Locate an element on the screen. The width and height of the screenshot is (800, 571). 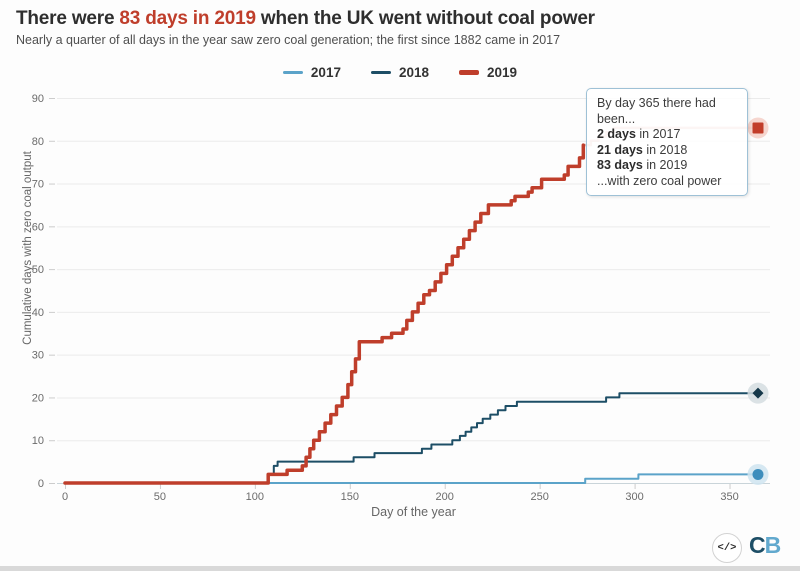
y-tick-label: 40 is located at coordinates (38, 313).